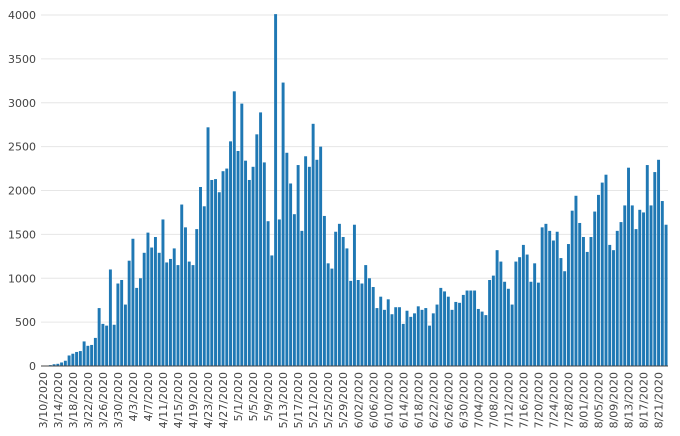  Describe the element at coordinates (22, 234) in the screenshot. I see `y-tick-label: 1500` at that location.